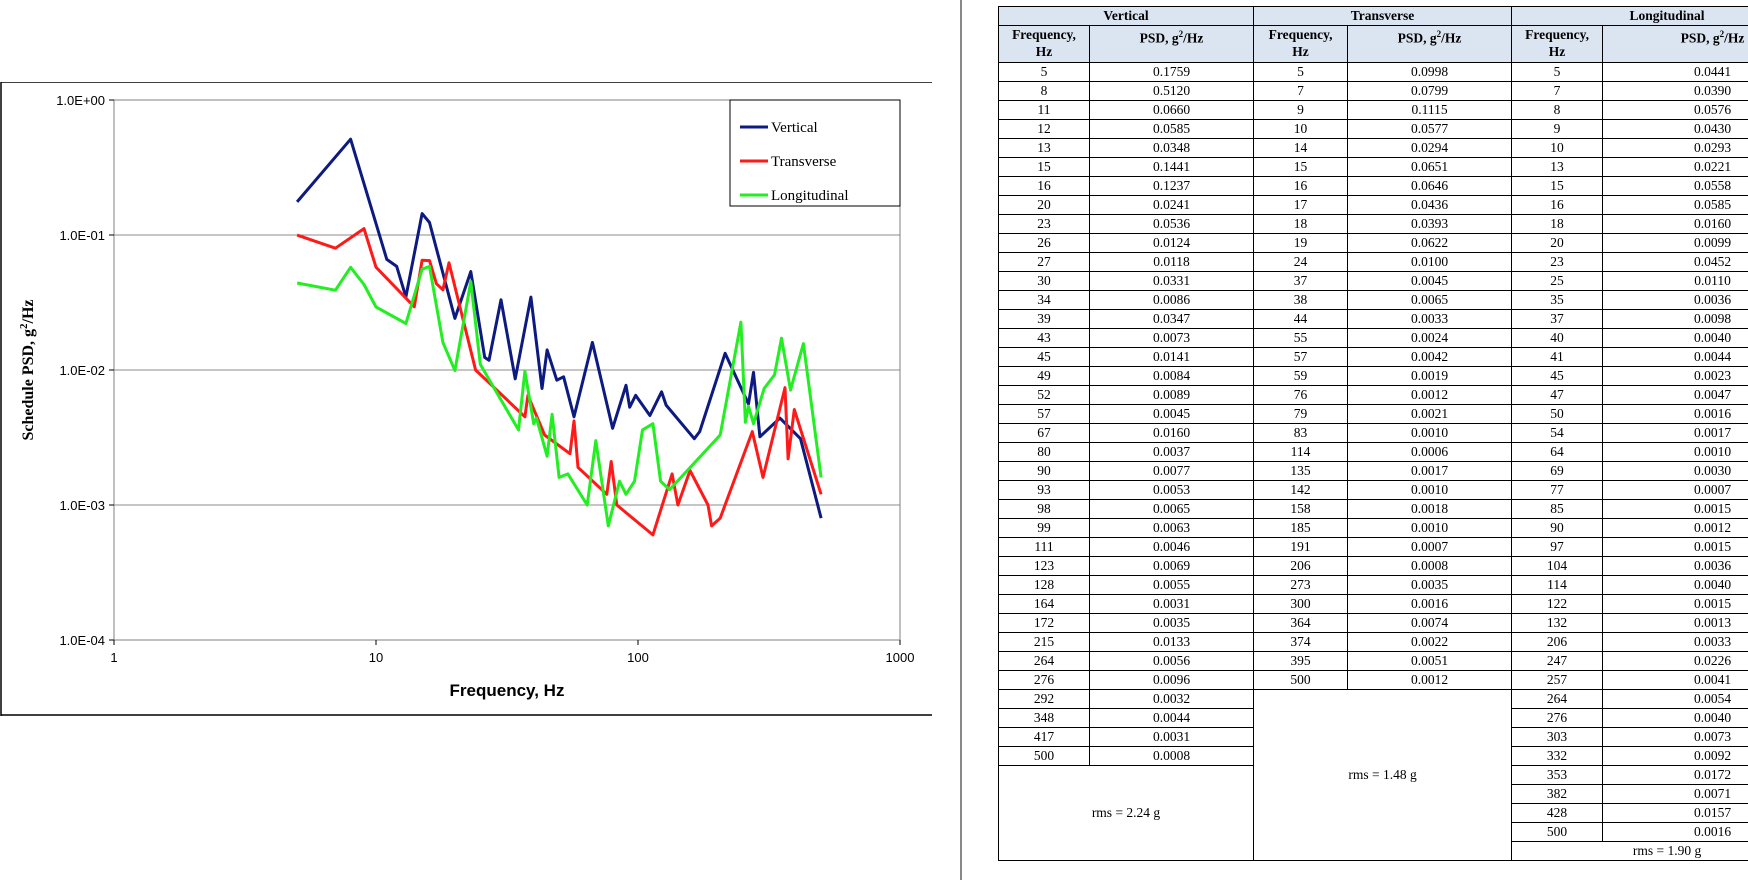  I want to click on cell-vertical-frequency: 13, so click(1044, 148).